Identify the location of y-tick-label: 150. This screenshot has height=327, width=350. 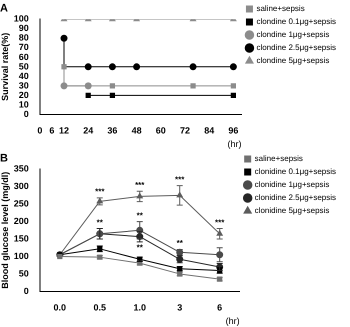
(21, 239).